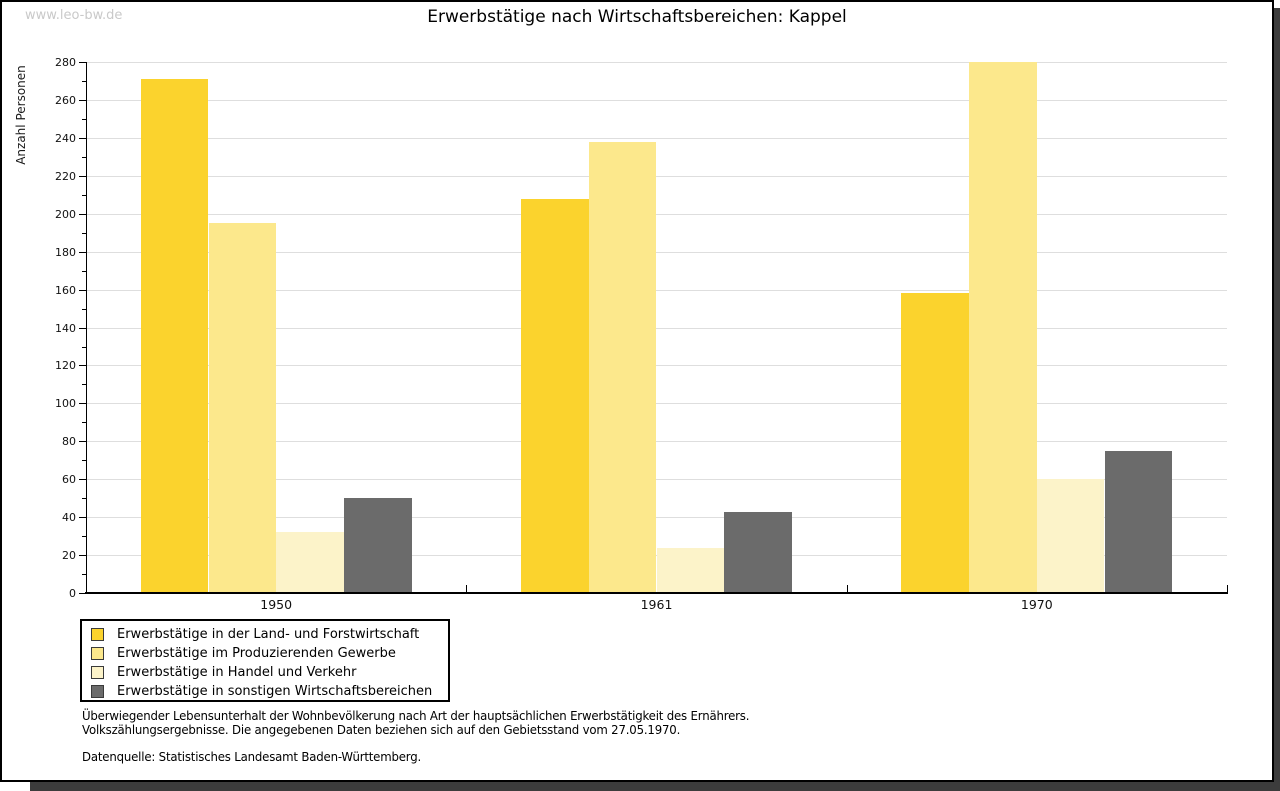  What do you see at coordinates (65, 62) in the screenshot?
I see `y-tick-label: 280` at bounding box center [65, 62].